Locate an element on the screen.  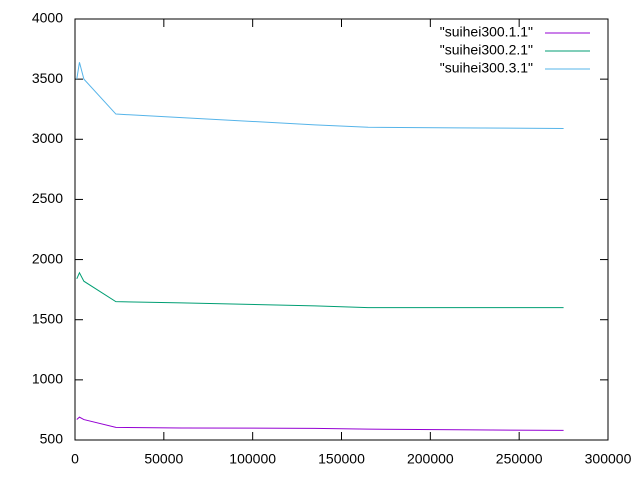
legend-label: "suihei300.3.1" is located at coordinates (486, 68).